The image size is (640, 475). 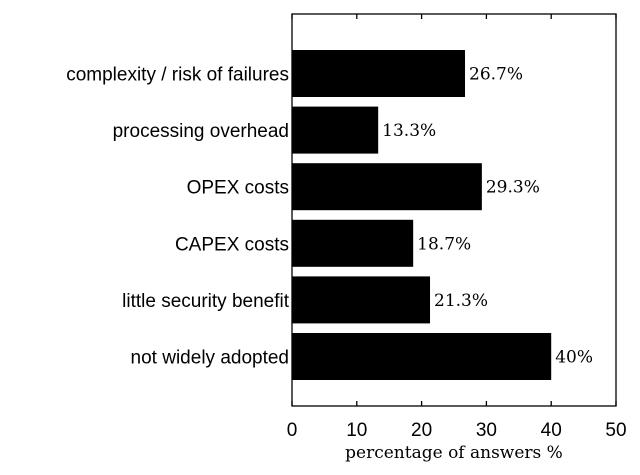 What do you see at coordinates (513, 188) in the screenshot?
I see `data-label: 29.3%` at bounding box center [513, 188].